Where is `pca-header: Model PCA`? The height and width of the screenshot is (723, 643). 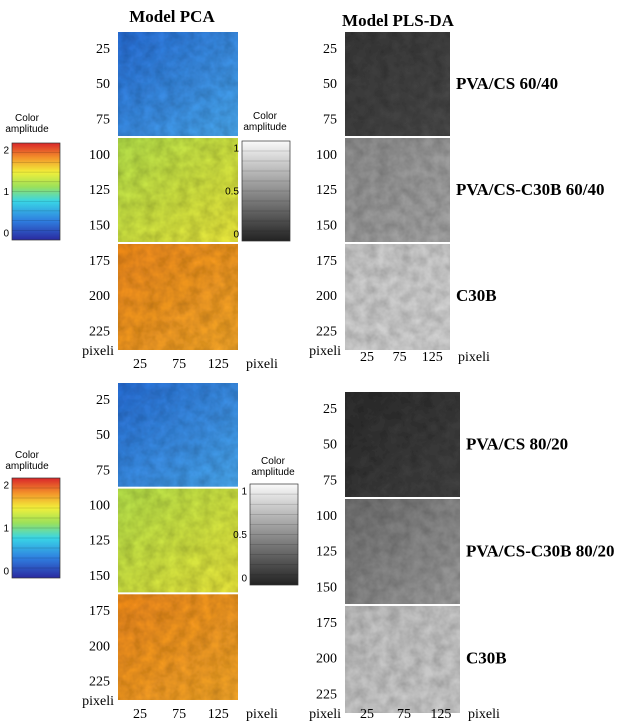
pca-header: Model PCA is located at coordinates (172, 16).